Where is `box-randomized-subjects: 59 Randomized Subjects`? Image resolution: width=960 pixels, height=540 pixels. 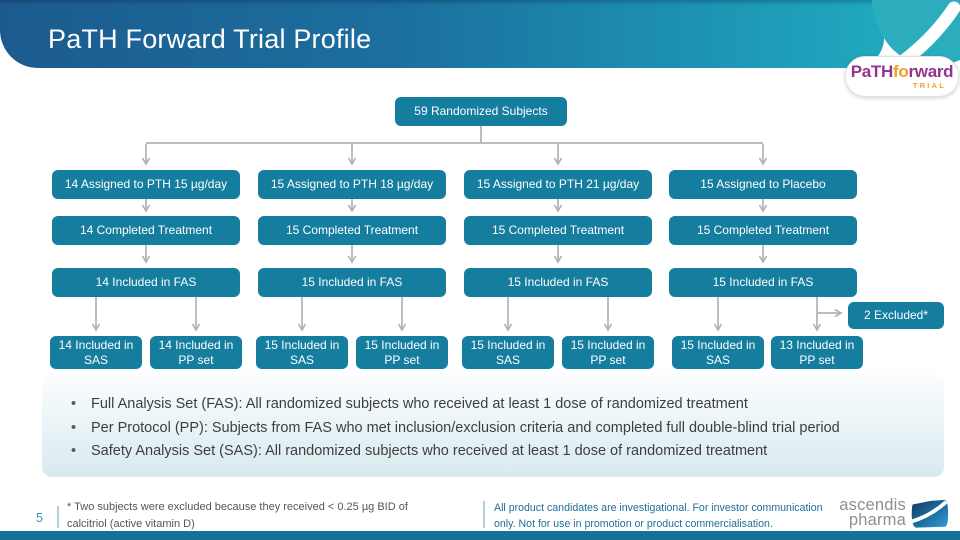
box-randomized-subjects: 59 Randomized Subjects is located at coordinates (481, 111).